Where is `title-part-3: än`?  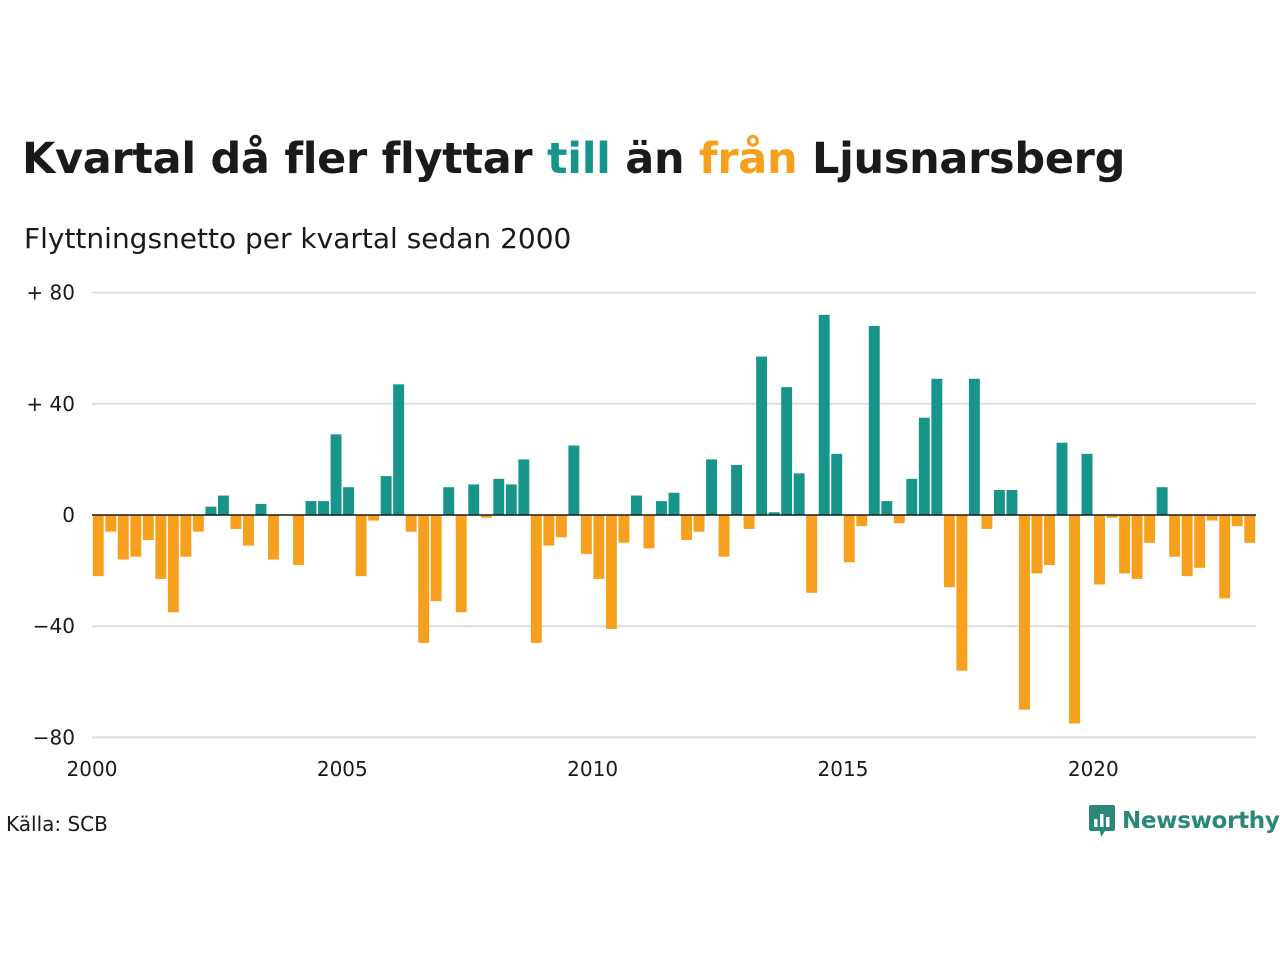
title-part-3: än is located at coordinates (654, 159).